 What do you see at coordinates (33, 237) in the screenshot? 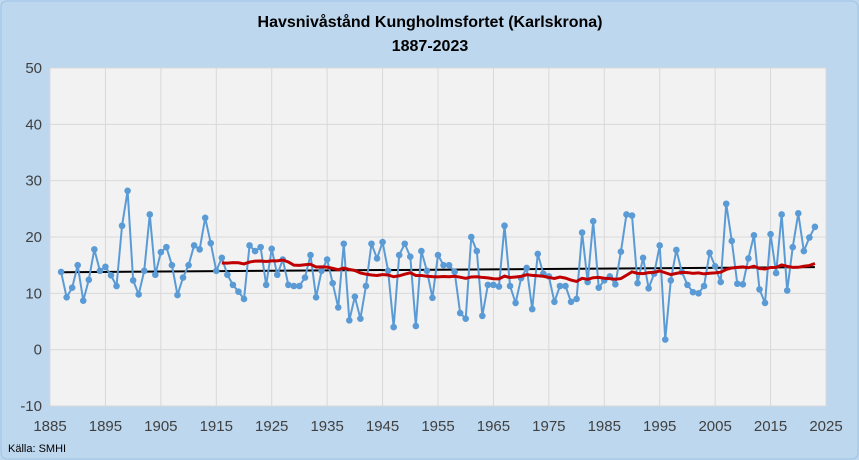
I see `y-tick-label: 20` at bounding box center [33, 237].